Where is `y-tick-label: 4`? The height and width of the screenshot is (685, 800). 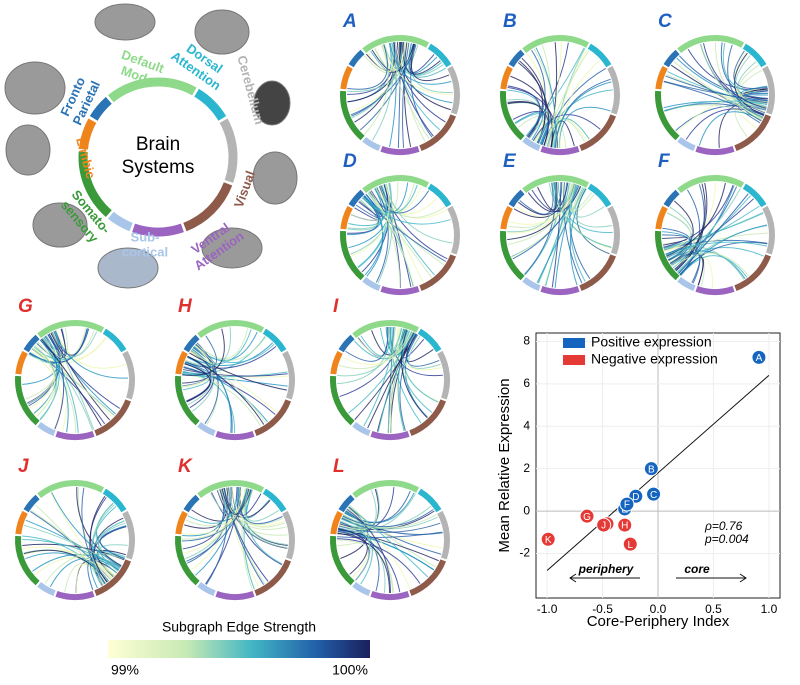 y-tick-label: 4 is located at coordinates (526, 425).